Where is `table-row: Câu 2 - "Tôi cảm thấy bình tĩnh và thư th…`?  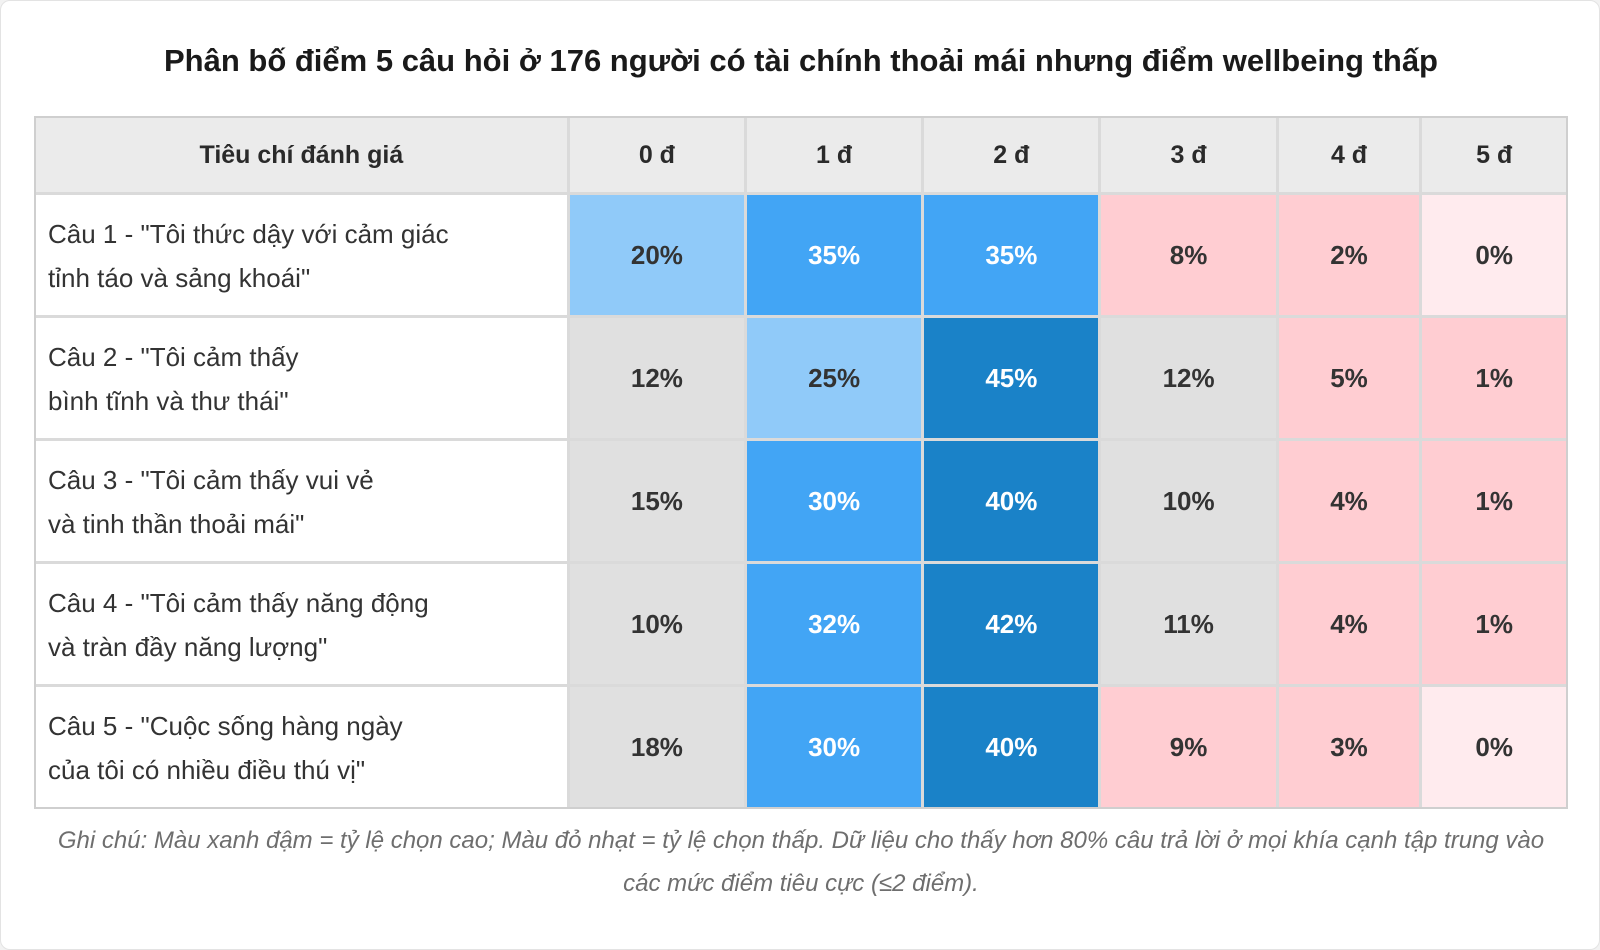
table-row: Câu 2 - "Tôi cảm thấy bình tĩnh và thư th… is located at coordinates (801, 379).